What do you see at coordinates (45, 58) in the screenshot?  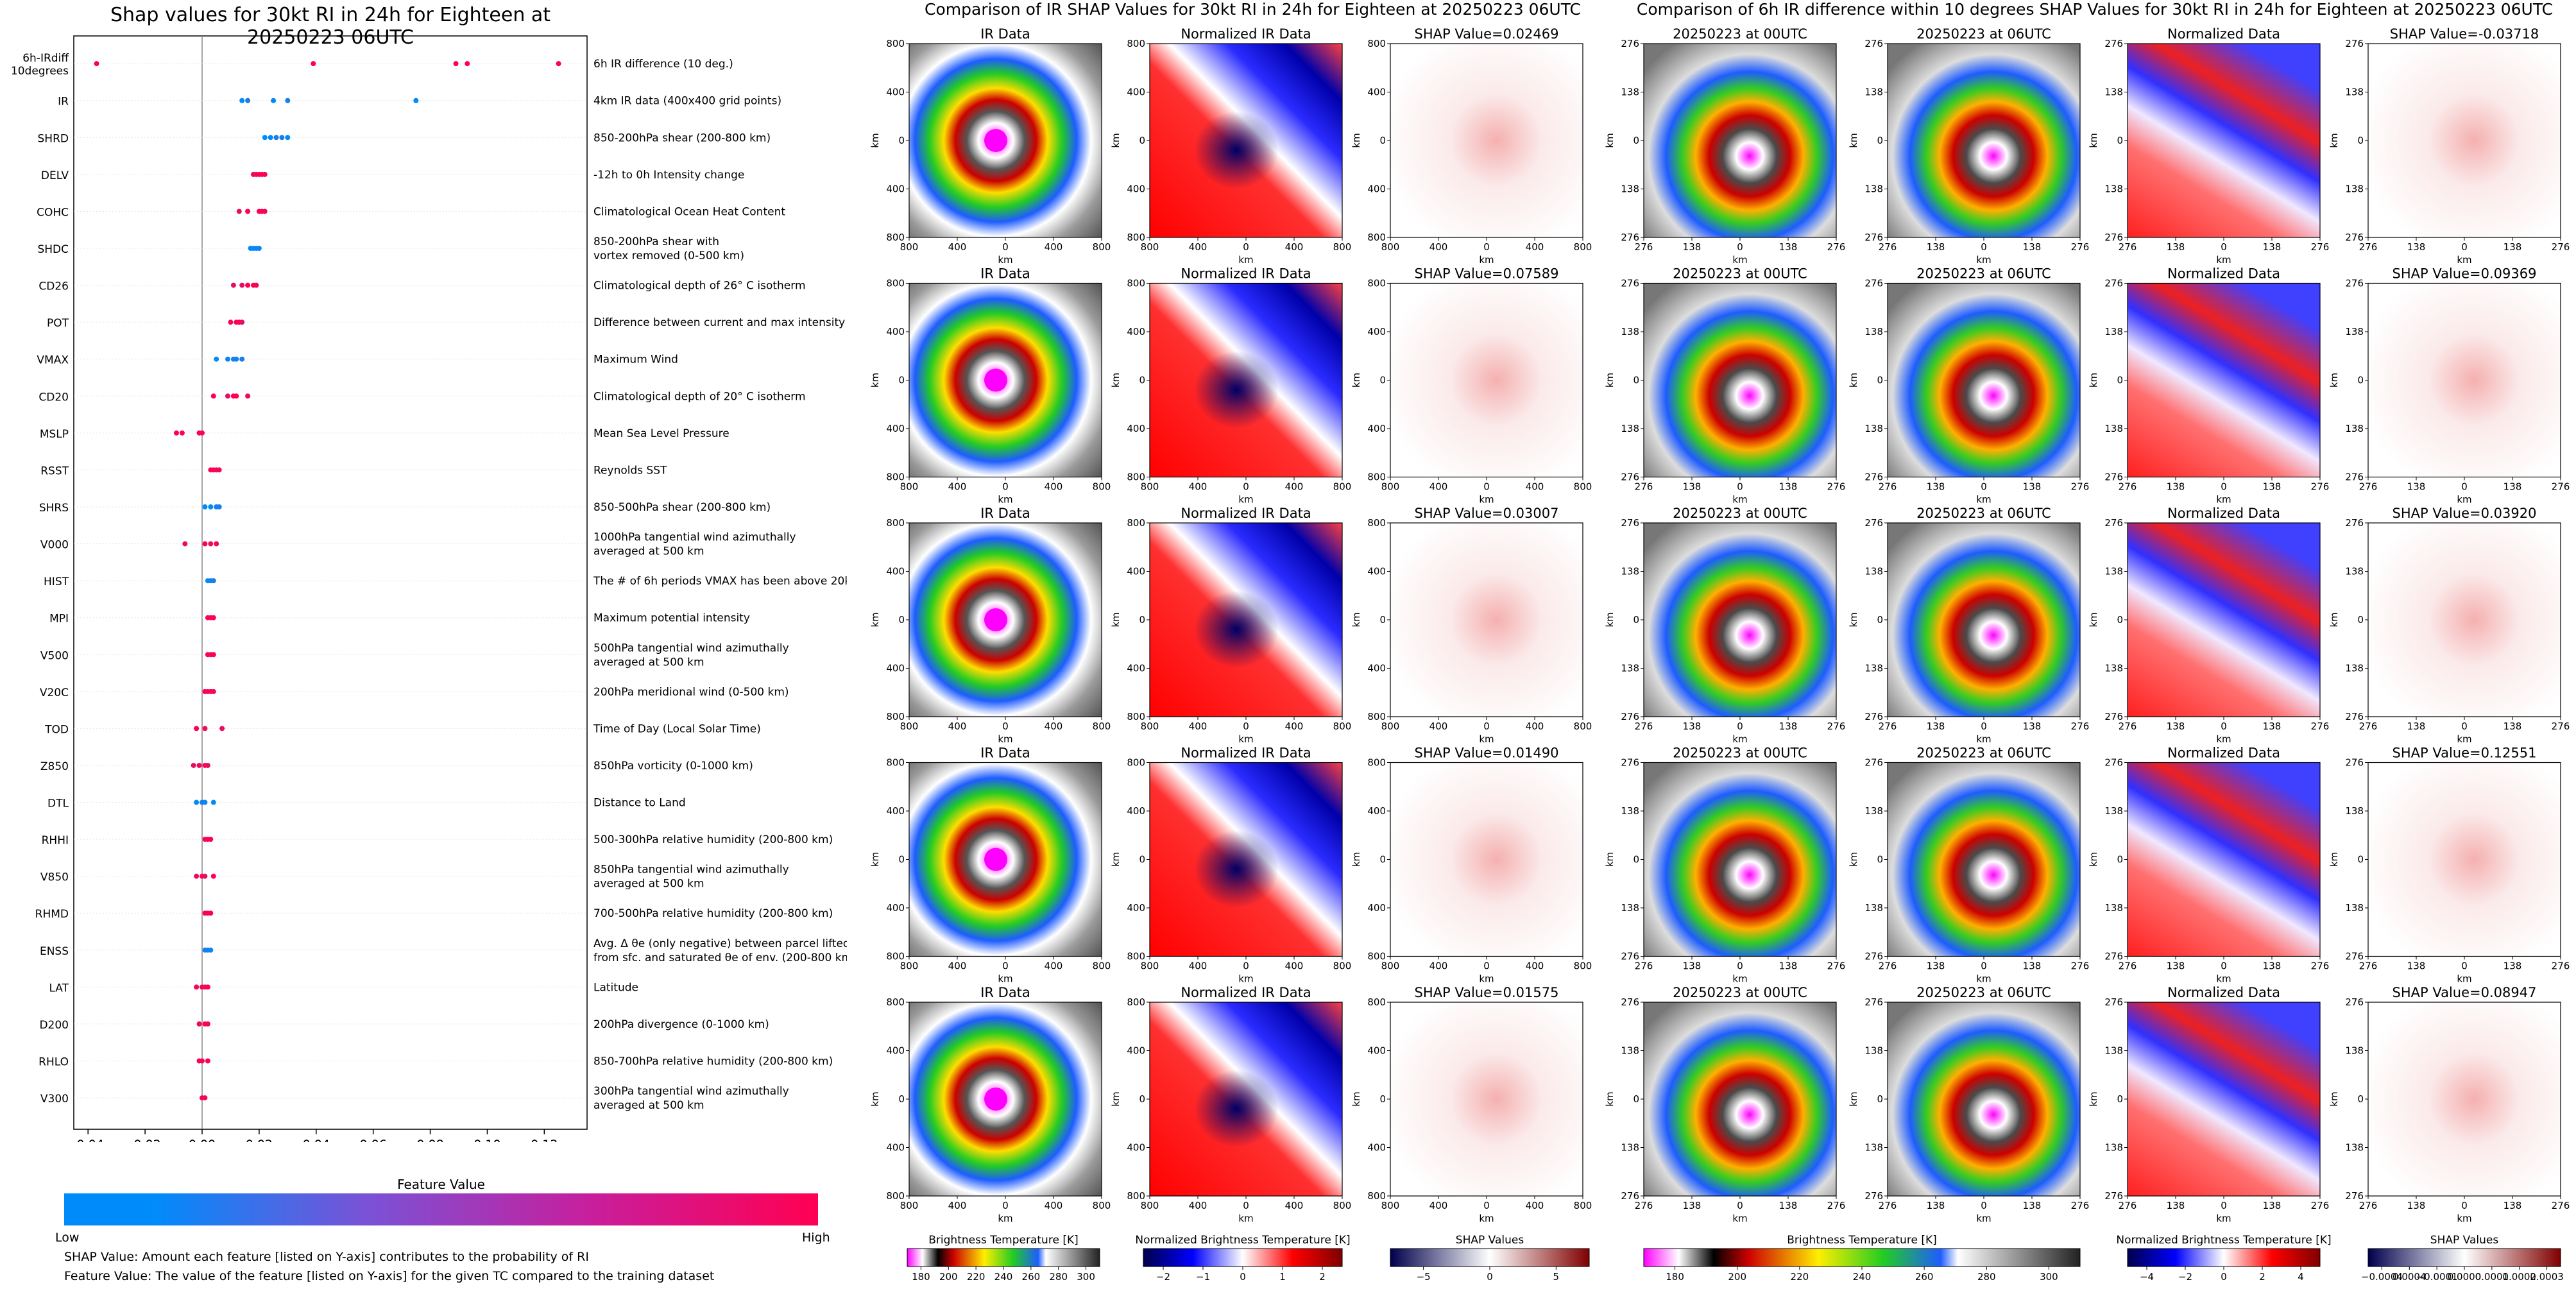 I see `feature-code-label: 6h-IRdiff` at bounding box center [45, 58].